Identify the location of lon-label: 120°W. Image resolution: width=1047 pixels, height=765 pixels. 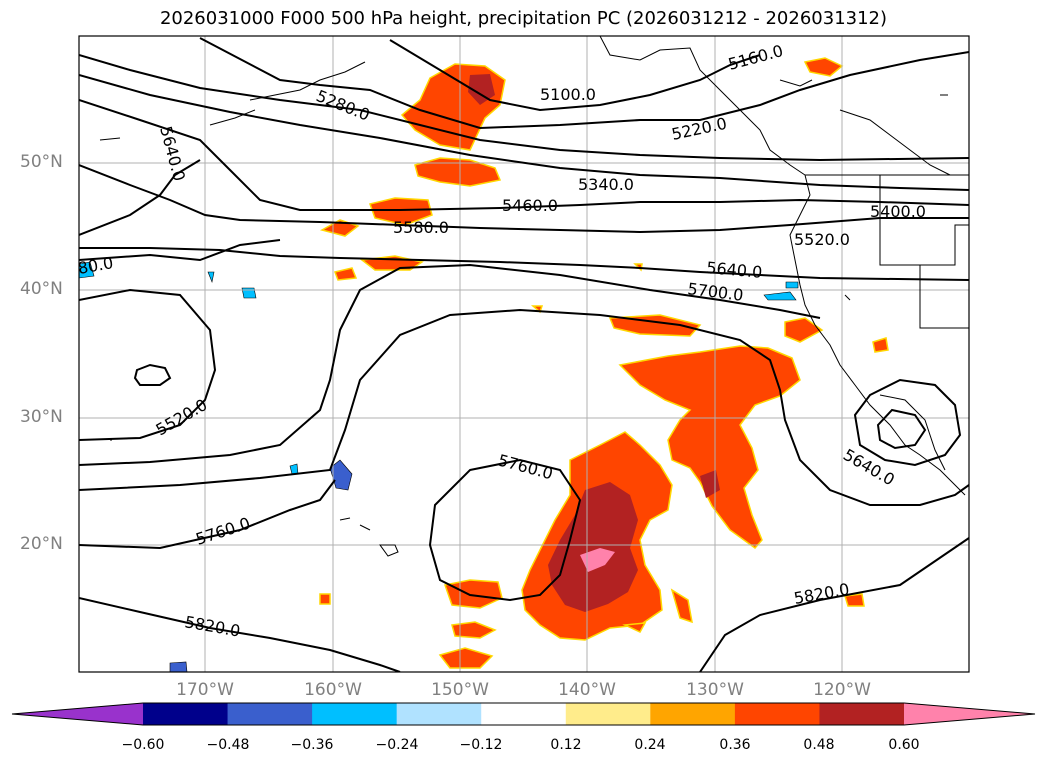
(842, 690).